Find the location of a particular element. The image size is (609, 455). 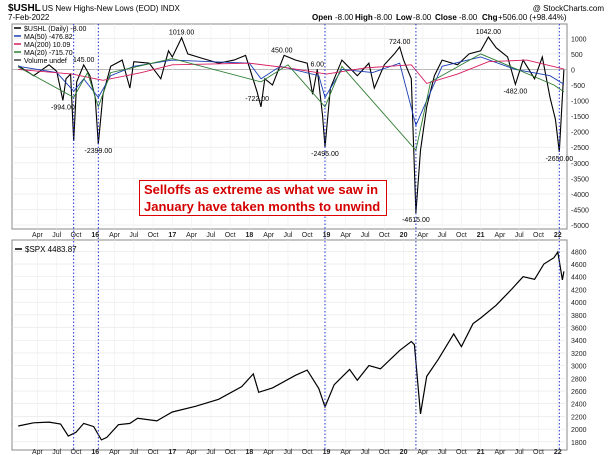

top-xtick-label: 18 is located at coordinates (250, 235).